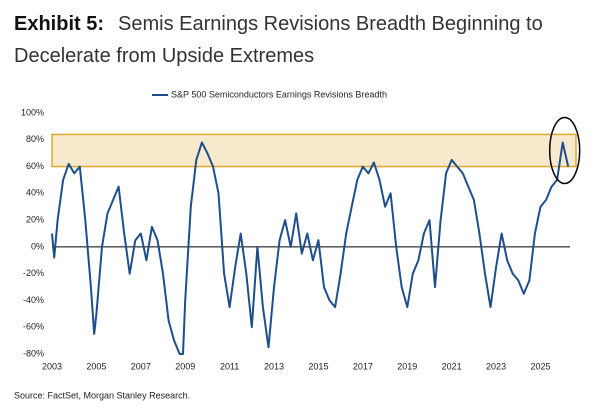 The image size is (600, 411). What do you see at coordinates (59, 24) in the screenshot?
I see `exhibit-label: Exhibit 5:` at bounding box center [59, 24].